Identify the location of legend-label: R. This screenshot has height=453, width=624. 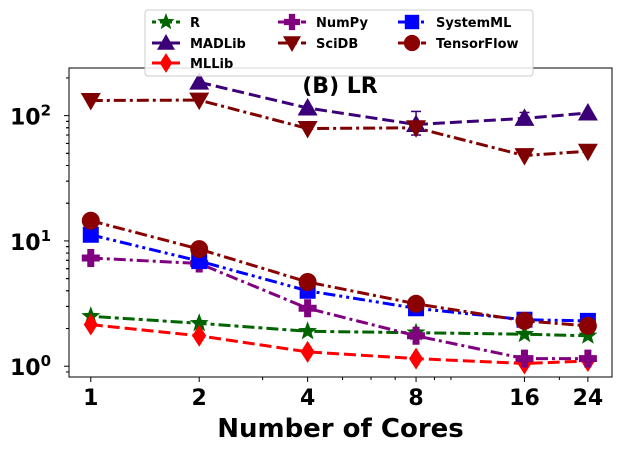
(195, 23).